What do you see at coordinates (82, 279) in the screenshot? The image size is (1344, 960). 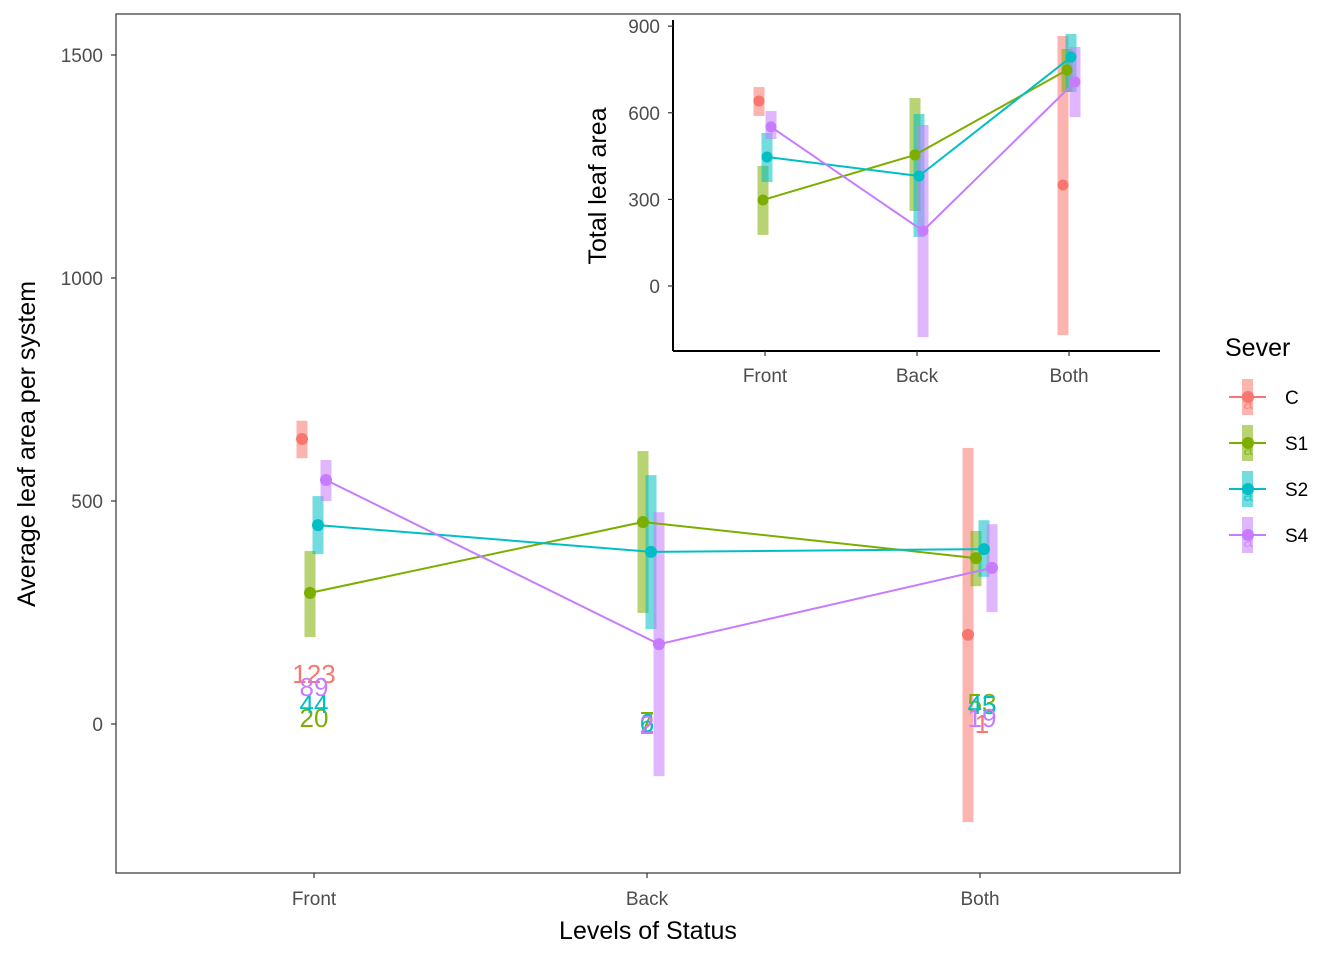 I see `main-y-tick-label: 1000` at bounding box center [82, 279].